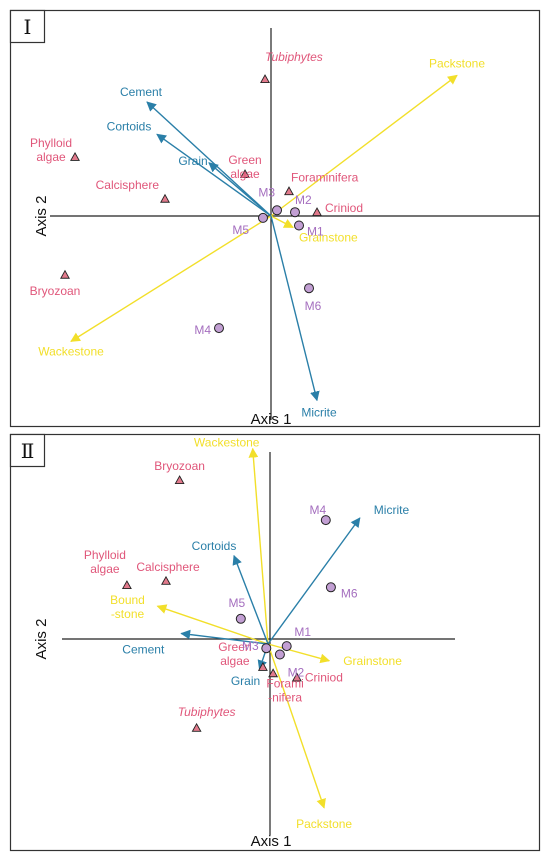 The width and height of the screenshot is (550, 860). I want to click on panel-2-taxon-label-tubiphytes: Tubiphytes, so click(207, 712).